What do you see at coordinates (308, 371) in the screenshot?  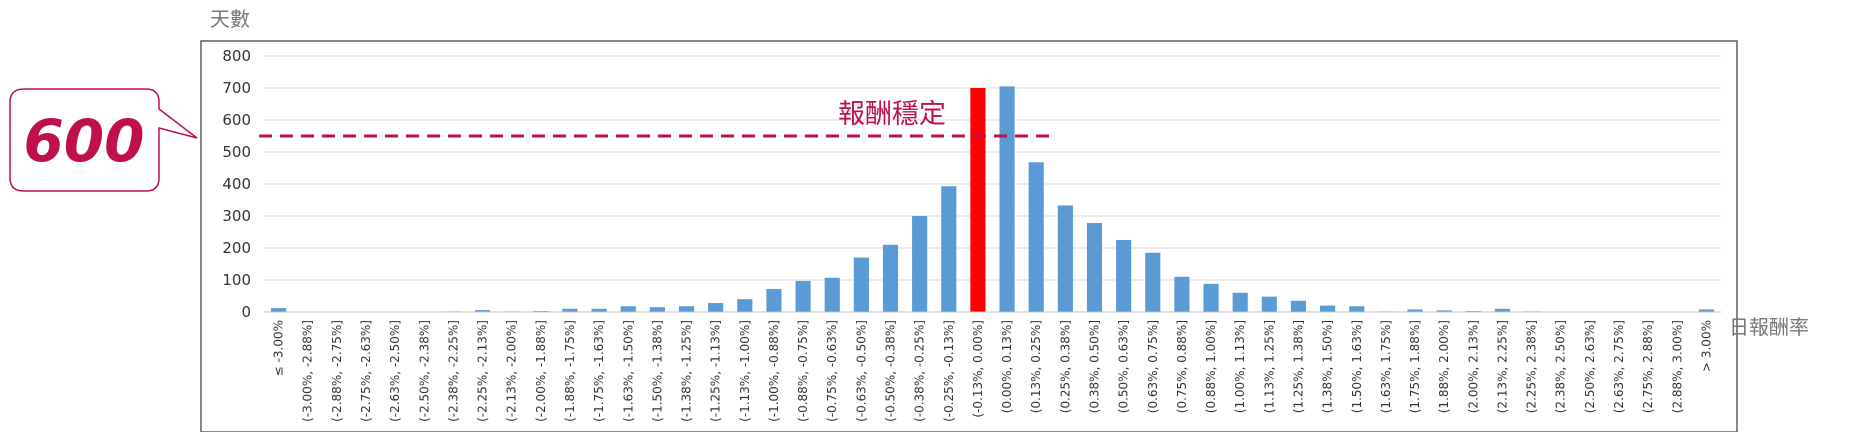 I see `x-tick-label: (-3.00%, -2.88%]` at bounding box center [308, 371].